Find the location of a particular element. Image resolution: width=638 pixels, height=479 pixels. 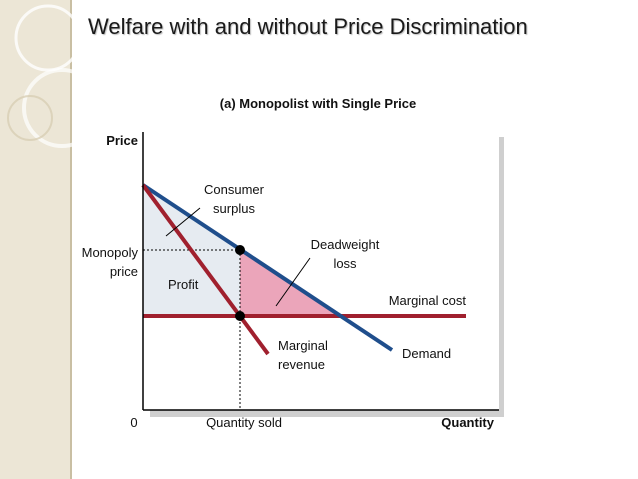

deadweight-loss-pointer is located at coordinates (293, 282).